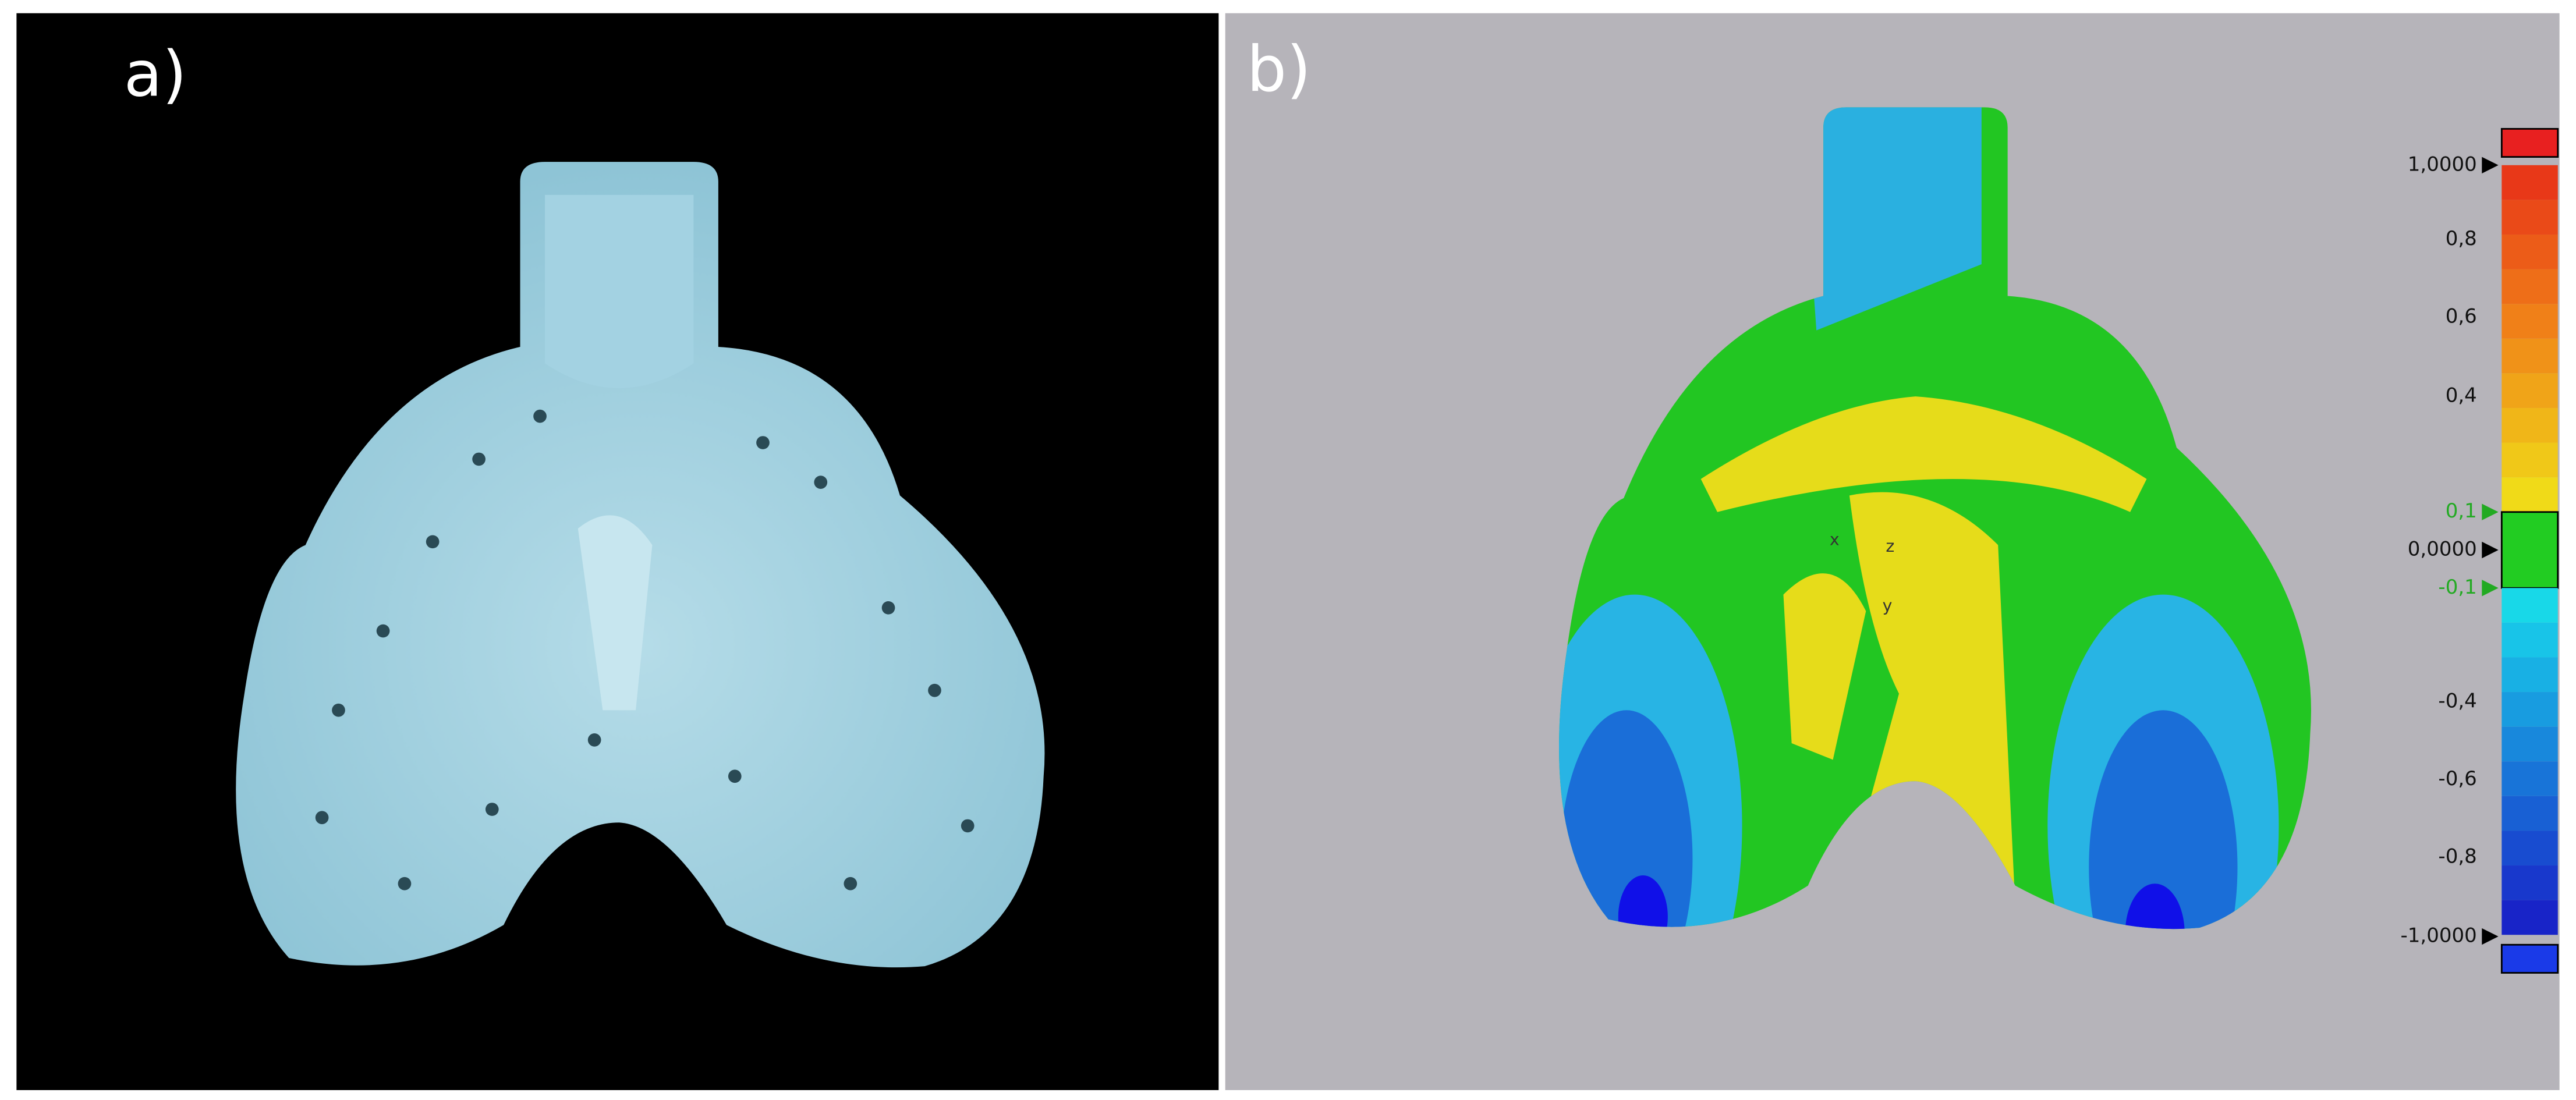  Describe the element at coordinates (2461, 511) in the screenshot. I see `scale-label: 0,1` at that location.